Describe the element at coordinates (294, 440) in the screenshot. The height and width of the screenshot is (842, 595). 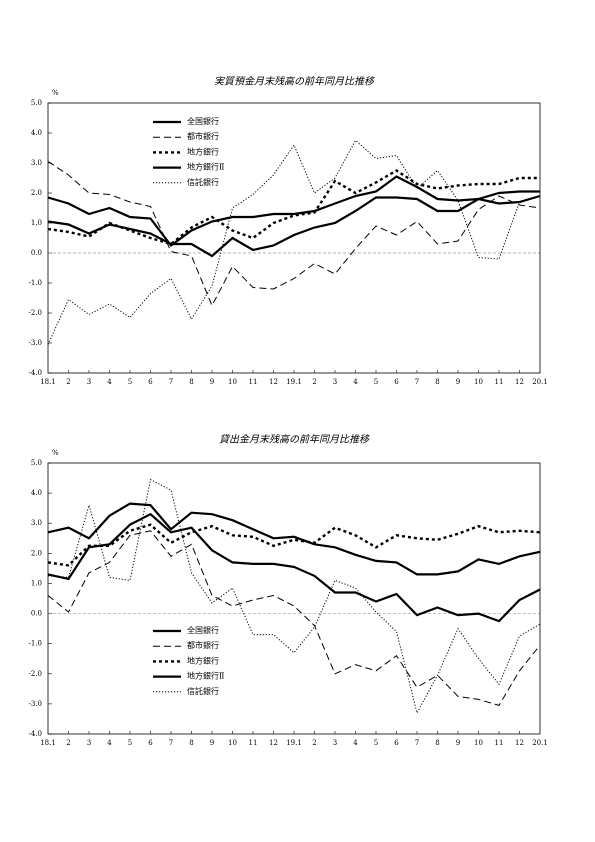
I see `chart-title: 貸出金月末残高の前年同月比推移` at that location.